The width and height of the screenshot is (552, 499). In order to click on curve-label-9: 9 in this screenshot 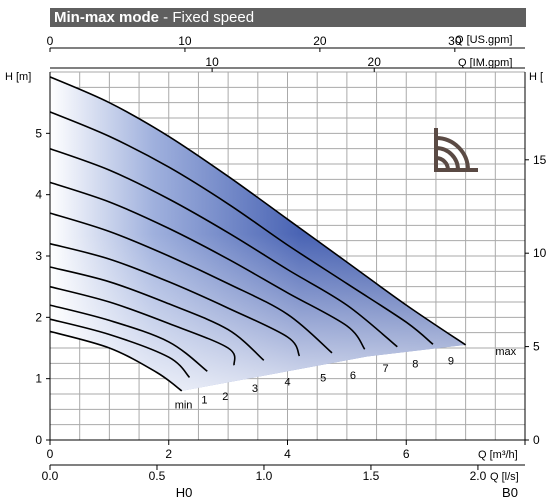, I will do `click(451, 361)`.